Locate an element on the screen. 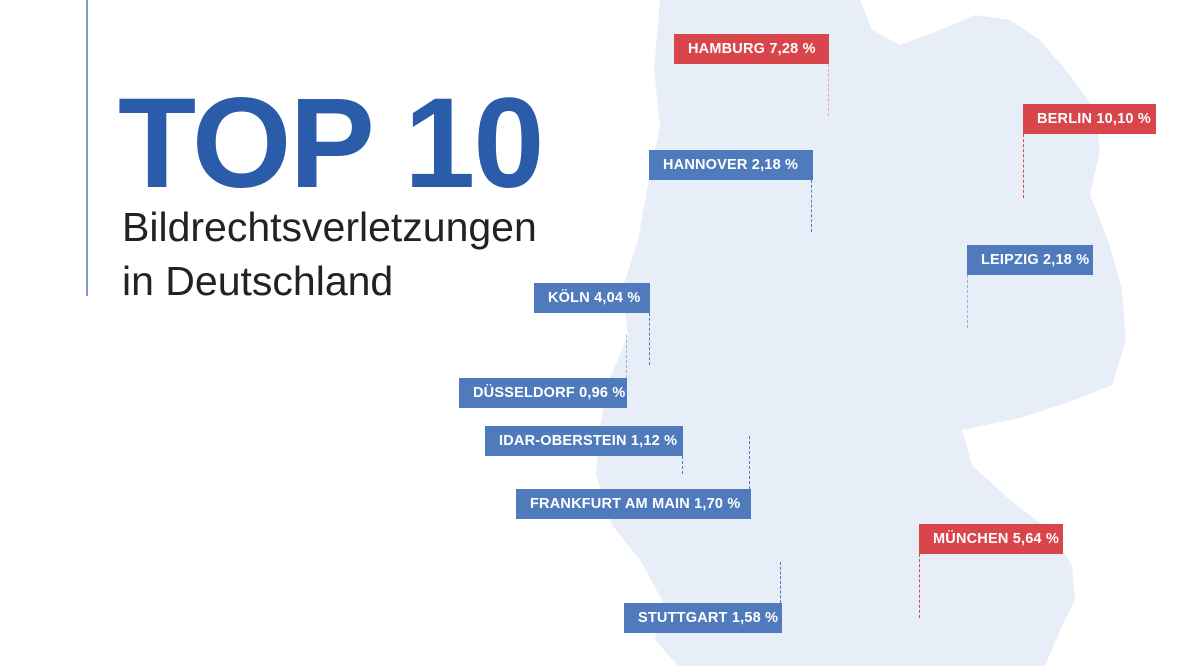 Image resolution: width=1200 pixels, height=666 pixels. city-label-stuttgart: STUTTGART 1,58 % is located at coordinates (703, 618).